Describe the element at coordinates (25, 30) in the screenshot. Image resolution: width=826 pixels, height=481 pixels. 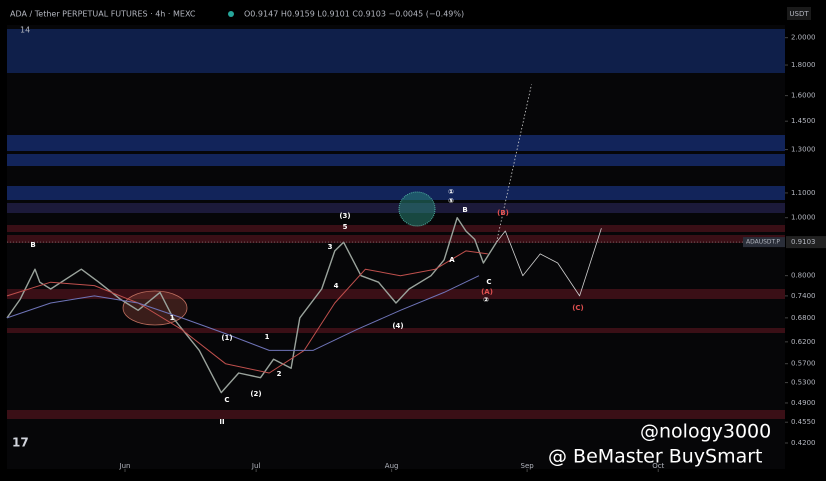
I see `indicator: 14` at that location.